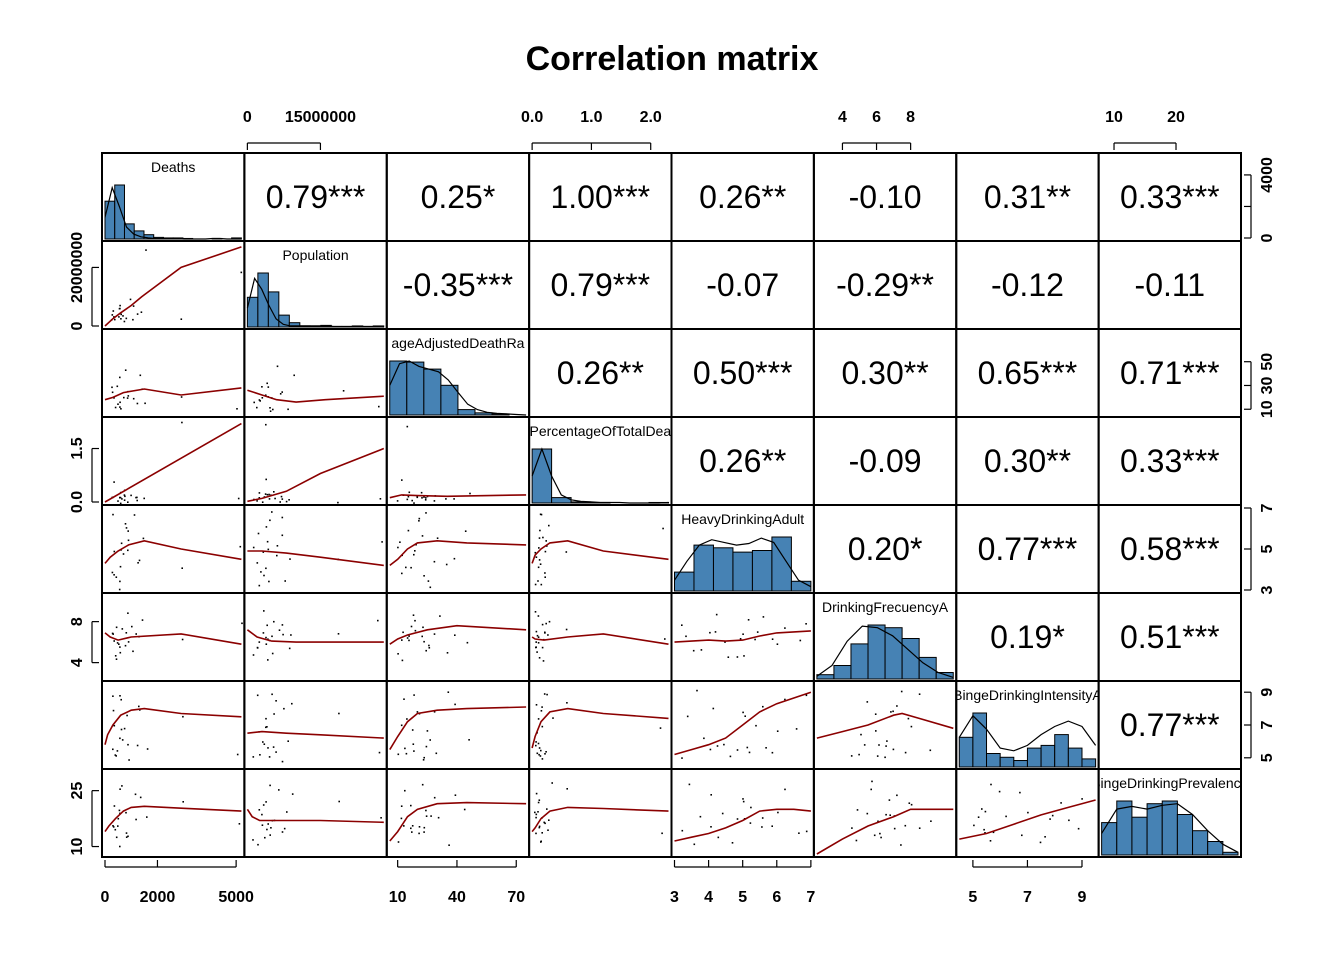  What do you see at coordinates (885, 607) in the screenshot?
I see `diagonal-label: DrinkingFrecuencyA` at bounding box center [885, 607].